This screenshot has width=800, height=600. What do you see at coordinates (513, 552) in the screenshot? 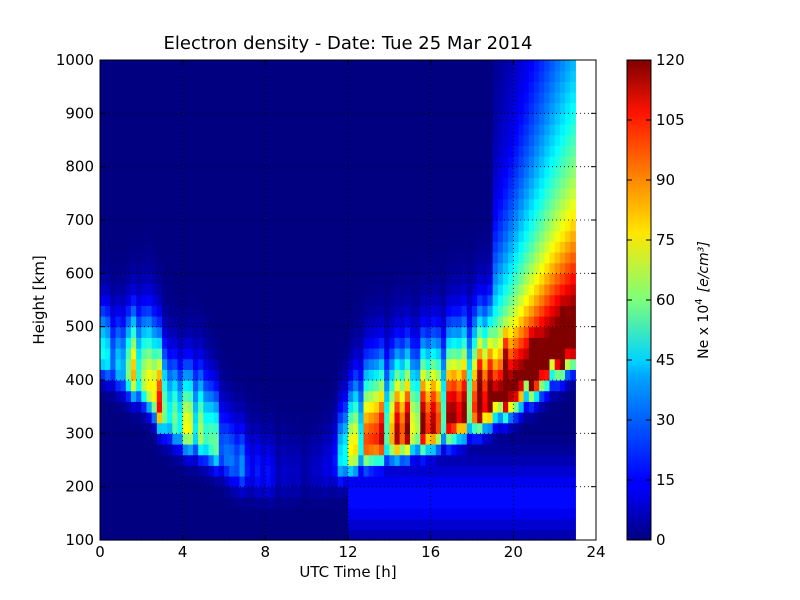
I see `x-tick-label: 20` at bounding box center [513, 552].